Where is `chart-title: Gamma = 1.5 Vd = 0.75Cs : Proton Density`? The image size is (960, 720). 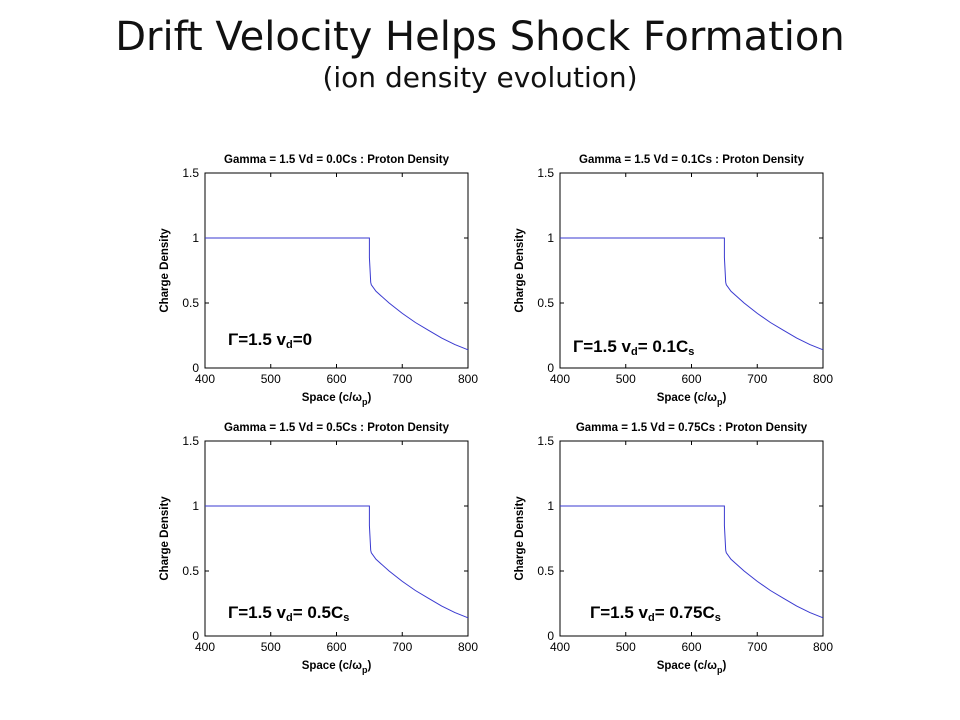
chart-title: Gamma = 1.5 Vd = 0.75Cs : Proton Density is located at coordinates (692, 428).